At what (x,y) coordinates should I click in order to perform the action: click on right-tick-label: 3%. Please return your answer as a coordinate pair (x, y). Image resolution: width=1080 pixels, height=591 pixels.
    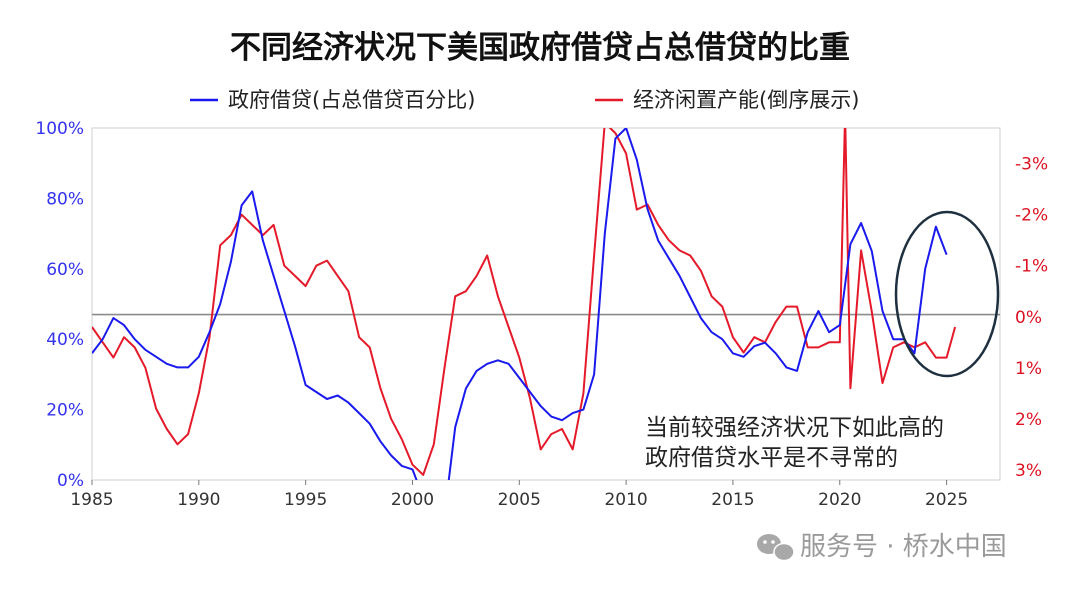
    Looking at the image, I should click on (1028, 471).